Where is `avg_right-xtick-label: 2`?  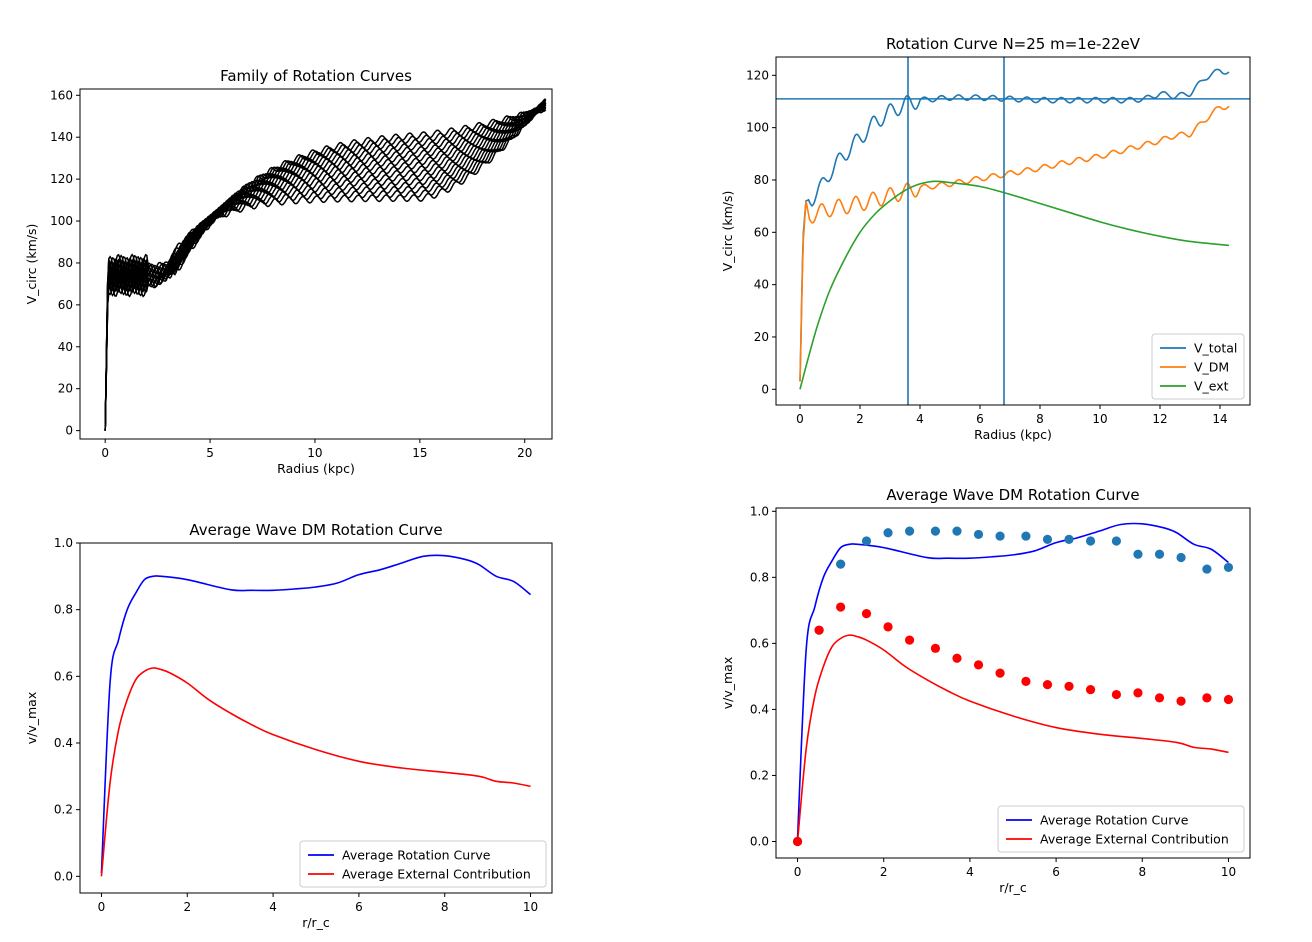 avg_right-xtick-label: 2 is located at coordinates (884, 872).